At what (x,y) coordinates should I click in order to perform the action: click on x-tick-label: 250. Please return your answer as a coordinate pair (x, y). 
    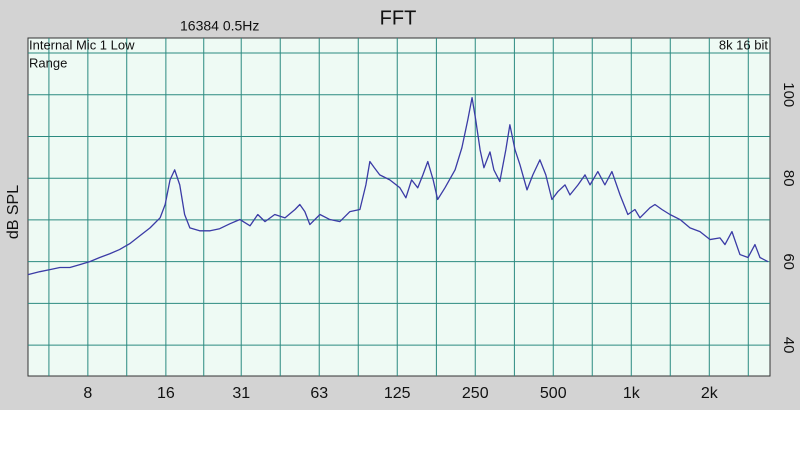
    Looking at the image, I should click on (475, 393).